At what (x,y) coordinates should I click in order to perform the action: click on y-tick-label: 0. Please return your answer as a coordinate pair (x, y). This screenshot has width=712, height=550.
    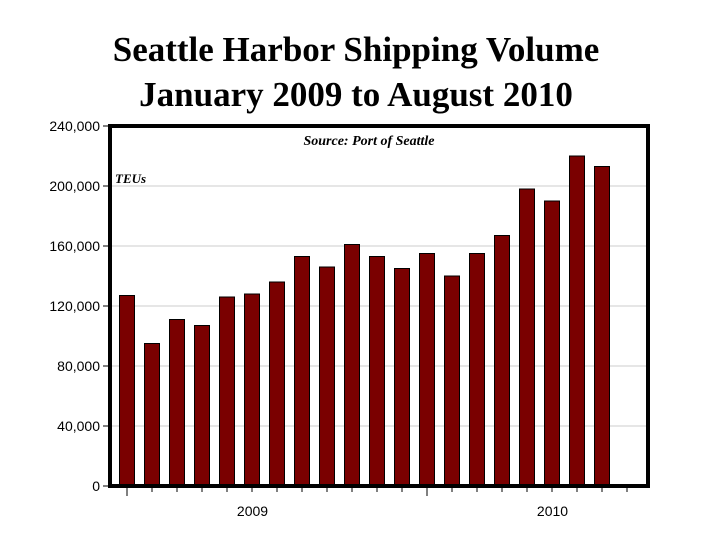
    Looking at the image, I should click on (96, 486).